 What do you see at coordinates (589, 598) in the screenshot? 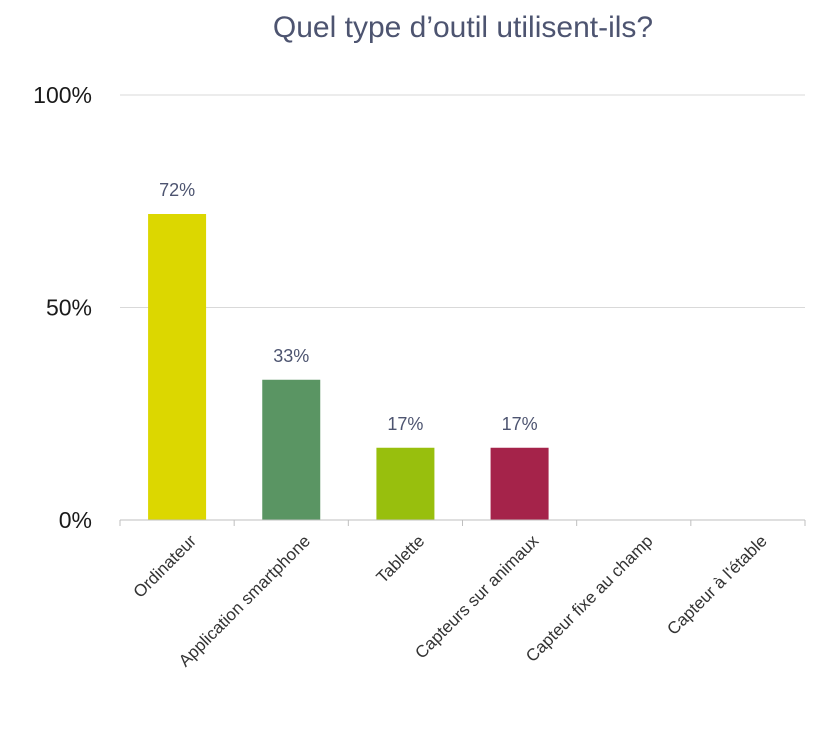
I see `x-tick-label: Capteur fixe au champ` at bounding box center [589, 598].